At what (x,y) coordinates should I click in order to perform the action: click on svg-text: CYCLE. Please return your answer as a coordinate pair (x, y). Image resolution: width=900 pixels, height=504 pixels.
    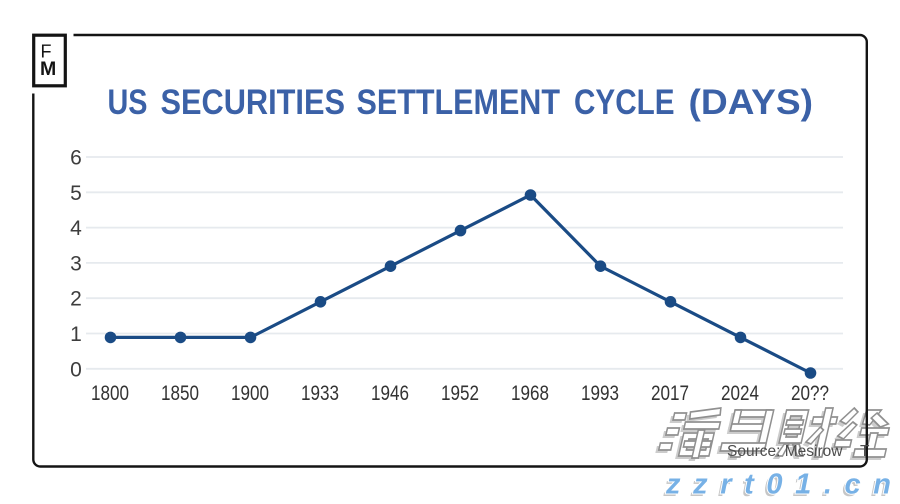
    Looking at the image, I should click on (624, 102).